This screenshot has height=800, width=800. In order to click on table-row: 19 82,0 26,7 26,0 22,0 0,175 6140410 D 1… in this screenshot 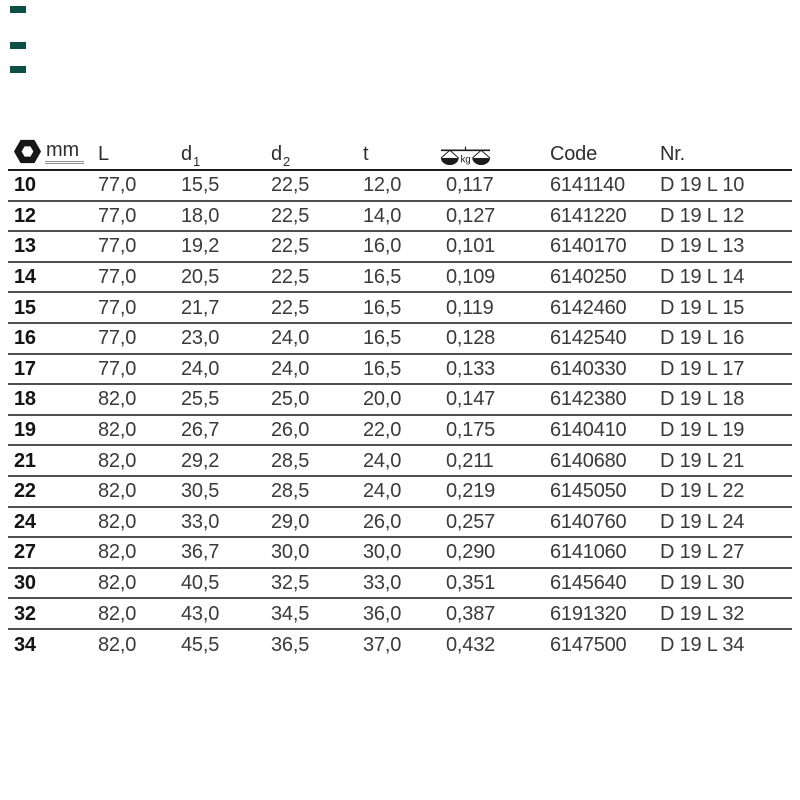, I will do `click(400, 431)`.